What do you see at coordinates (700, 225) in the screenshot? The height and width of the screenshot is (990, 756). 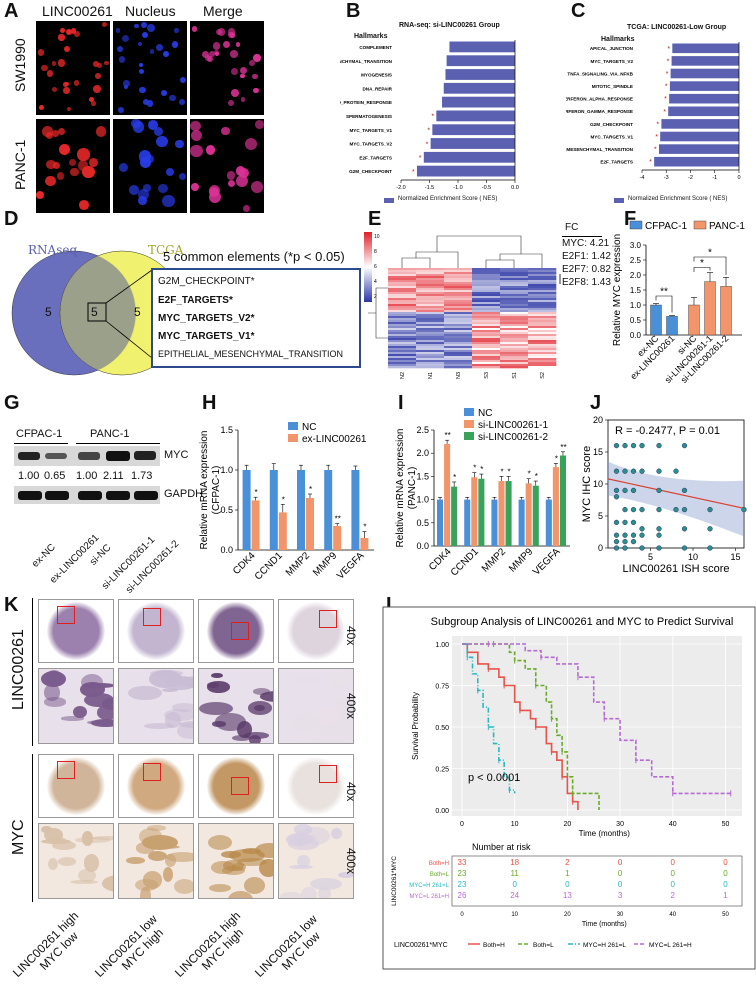 I see `legend-swatch` at bounding box center [700, 225].